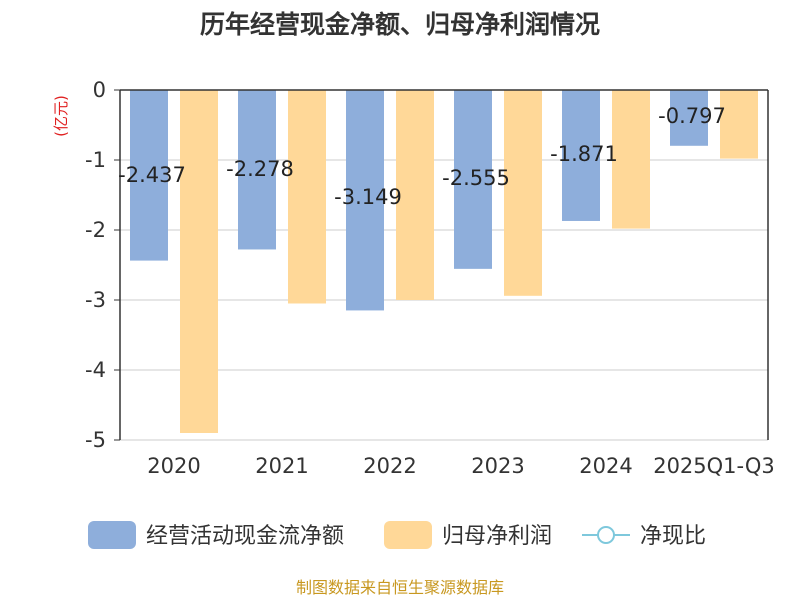 The height and width of the screenshot is (600, 800). I want to click on y-tick-label: 0, so click(99, 90).